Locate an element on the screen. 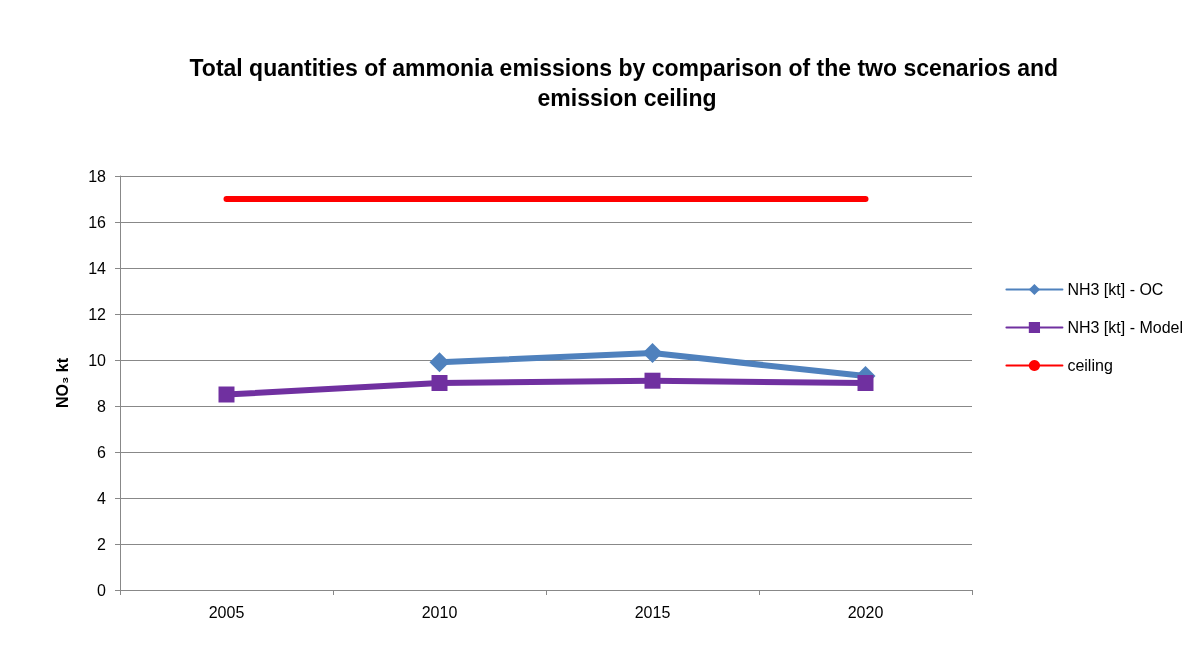 The height and width of the screenshot is (655, 1198). y-tick-label: 16 is located at coordinates (97, 222).